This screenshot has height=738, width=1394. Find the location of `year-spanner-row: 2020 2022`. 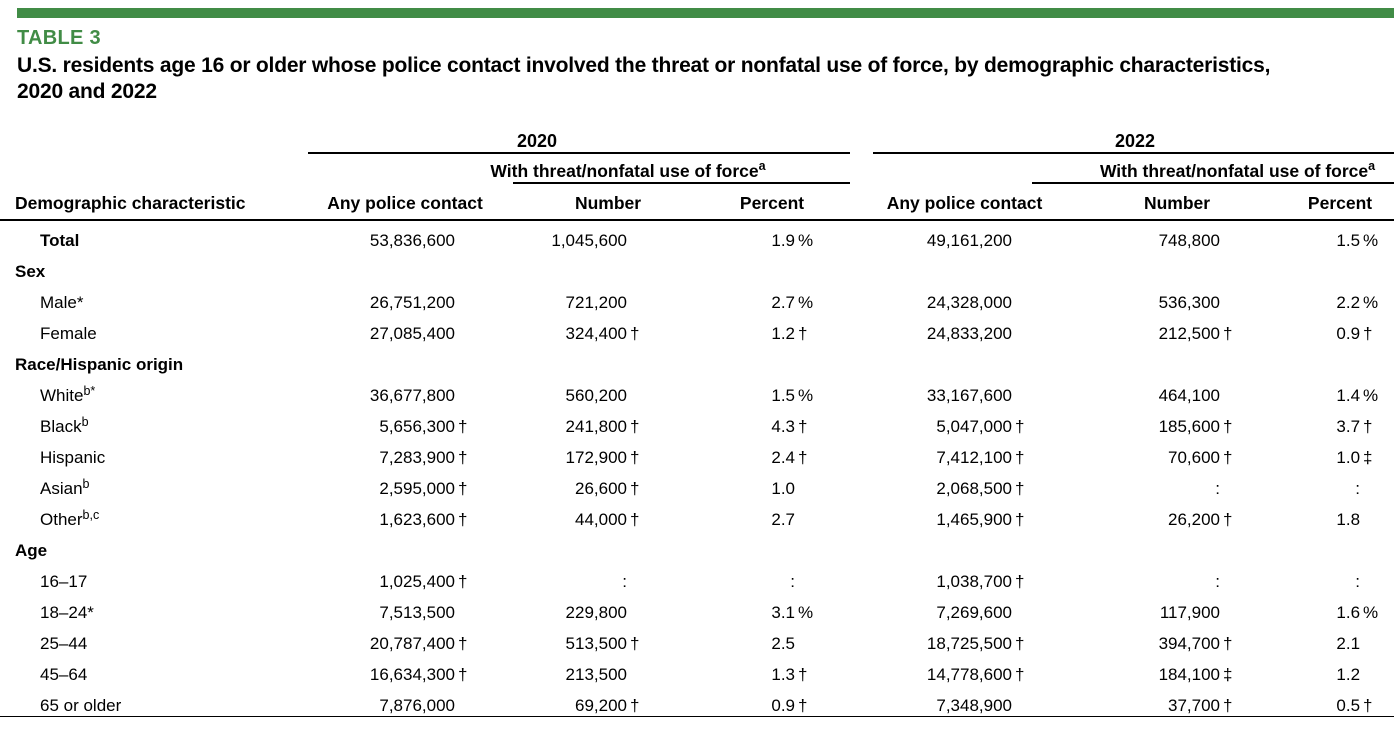

year-spanner-row: 2020 2022 is located at coordinates (697, 140).